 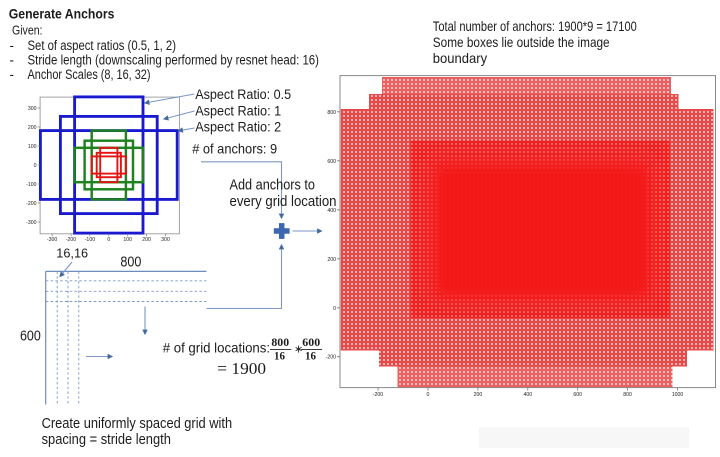 What do you see at coordinates (460, 58) in the screenshot?
I see `svg-text: boundary` at bounding box center [460, 58].